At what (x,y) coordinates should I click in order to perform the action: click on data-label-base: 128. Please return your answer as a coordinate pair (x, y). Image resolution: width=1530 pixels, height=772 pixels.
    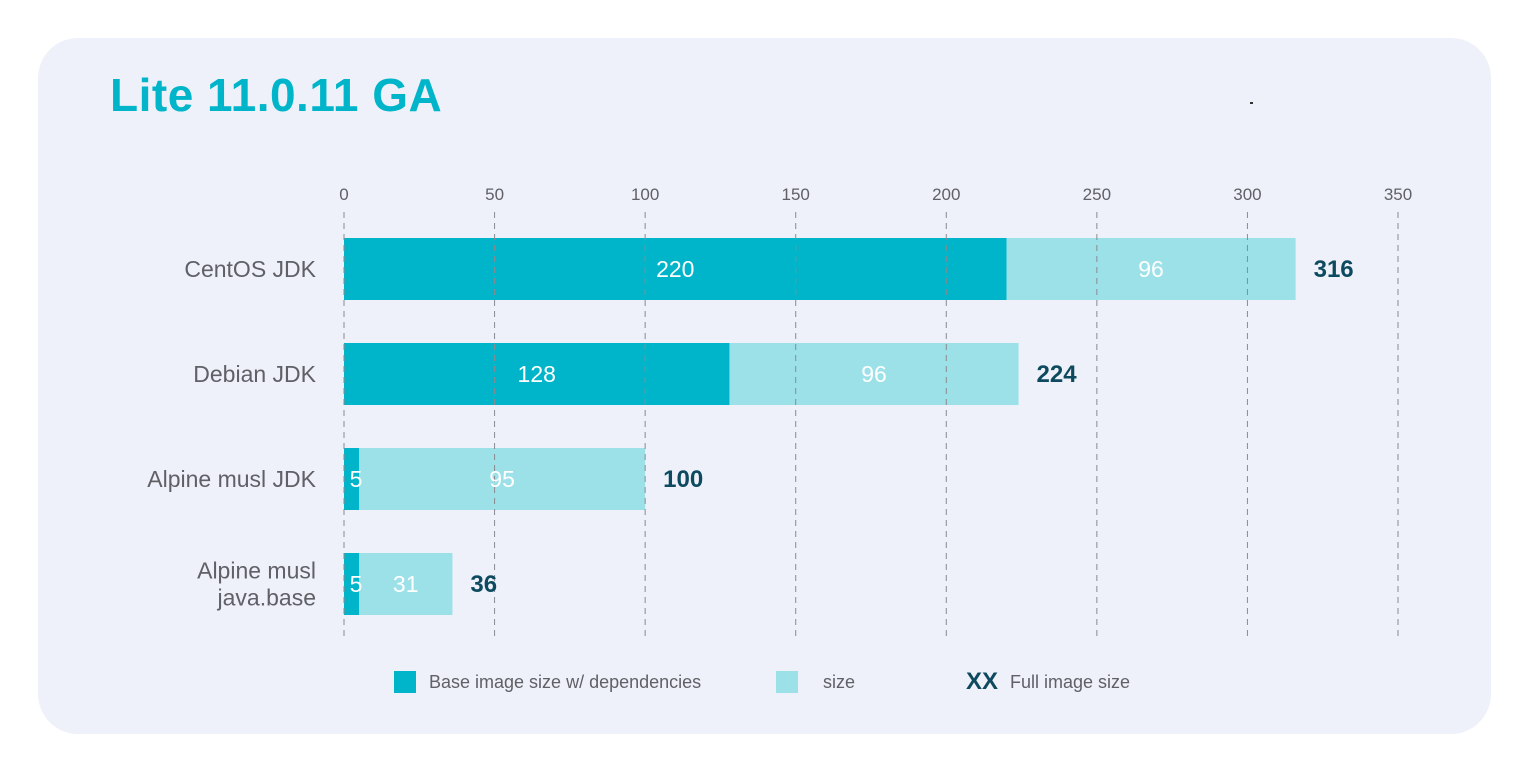
    Looking at the image, I should click on (537, 374).